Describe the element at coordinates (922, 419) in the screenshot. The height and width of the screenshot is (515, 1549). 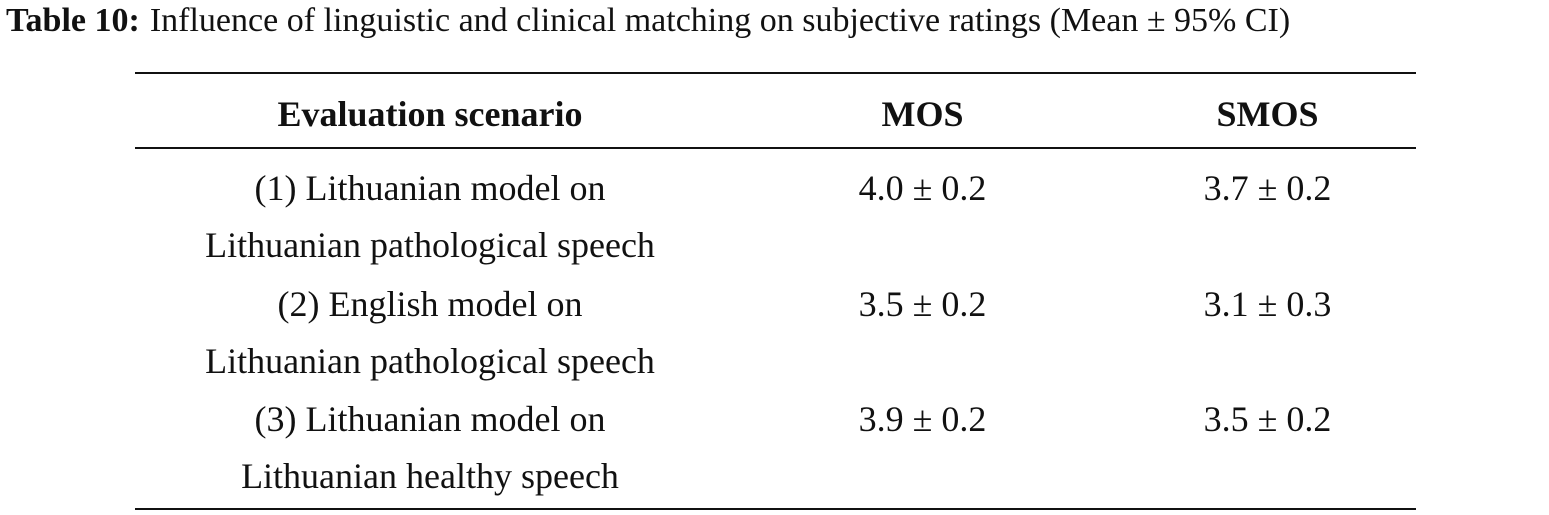
I see `mos-cell: 3.9 ± 0.2` at that location.